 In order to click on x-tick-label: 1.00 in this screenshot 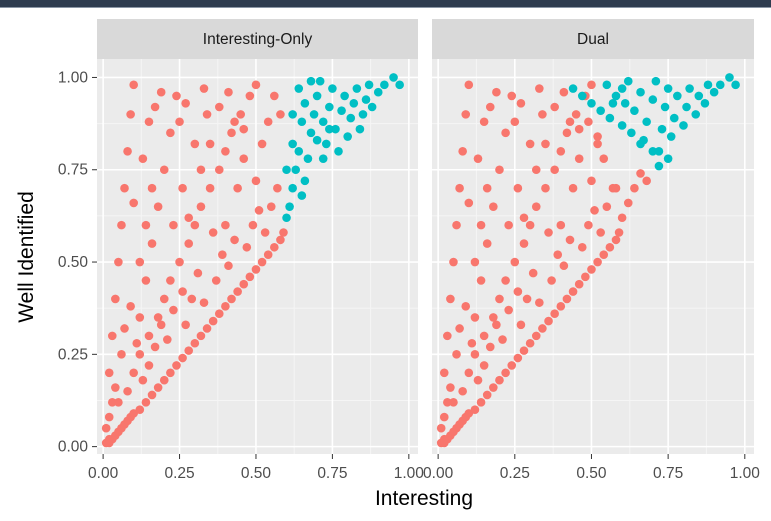, I will do `click(409, 473)`.